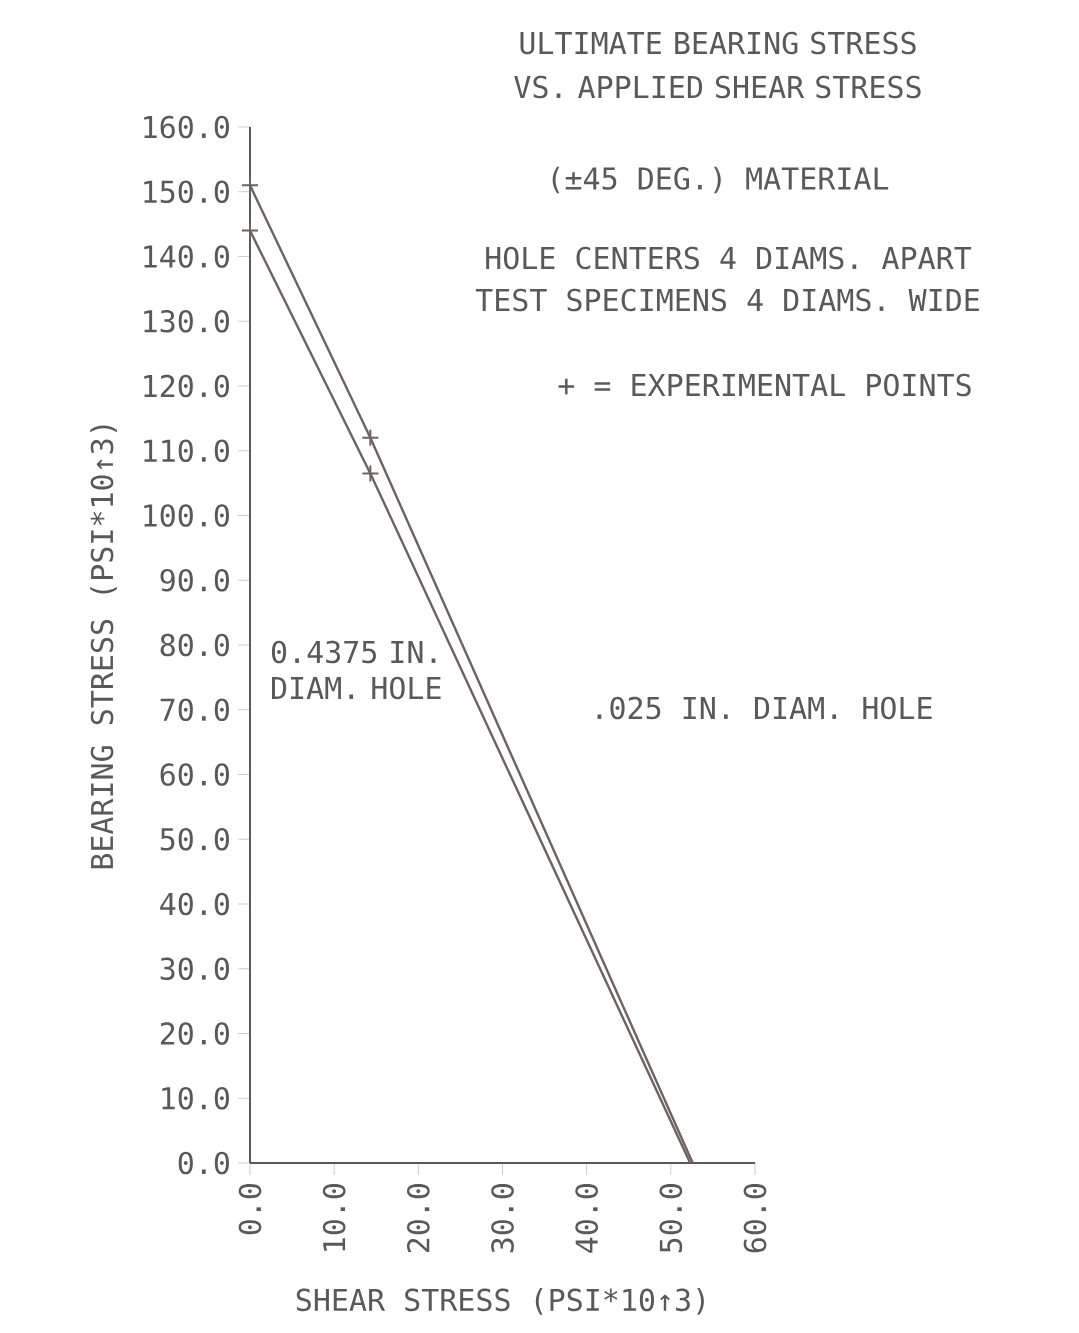 This screenshot has height=1333, width=1079. I want to click on y-tick-label: 20.0, so click(194, 1033).